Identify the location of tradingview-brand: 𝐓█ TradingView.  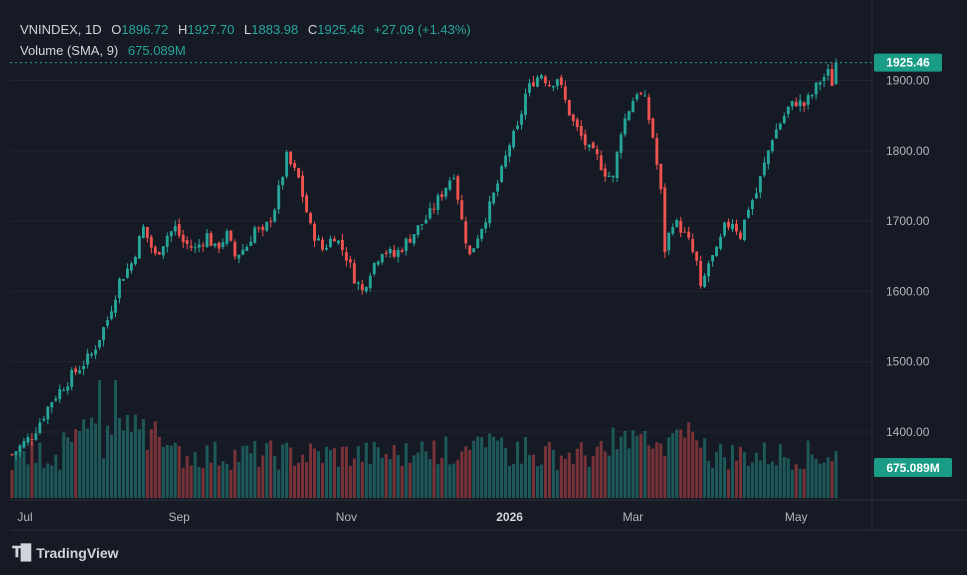
(65, 552).